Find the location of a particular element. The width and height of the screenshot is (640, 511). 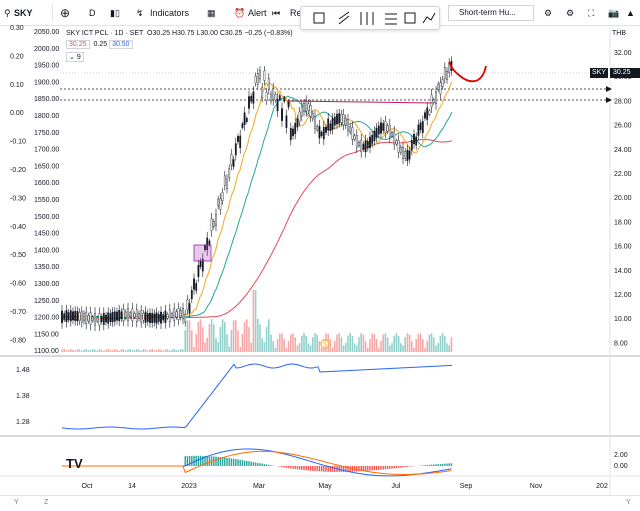

rectangle-tool-icon is located at coordinates (319, 18).